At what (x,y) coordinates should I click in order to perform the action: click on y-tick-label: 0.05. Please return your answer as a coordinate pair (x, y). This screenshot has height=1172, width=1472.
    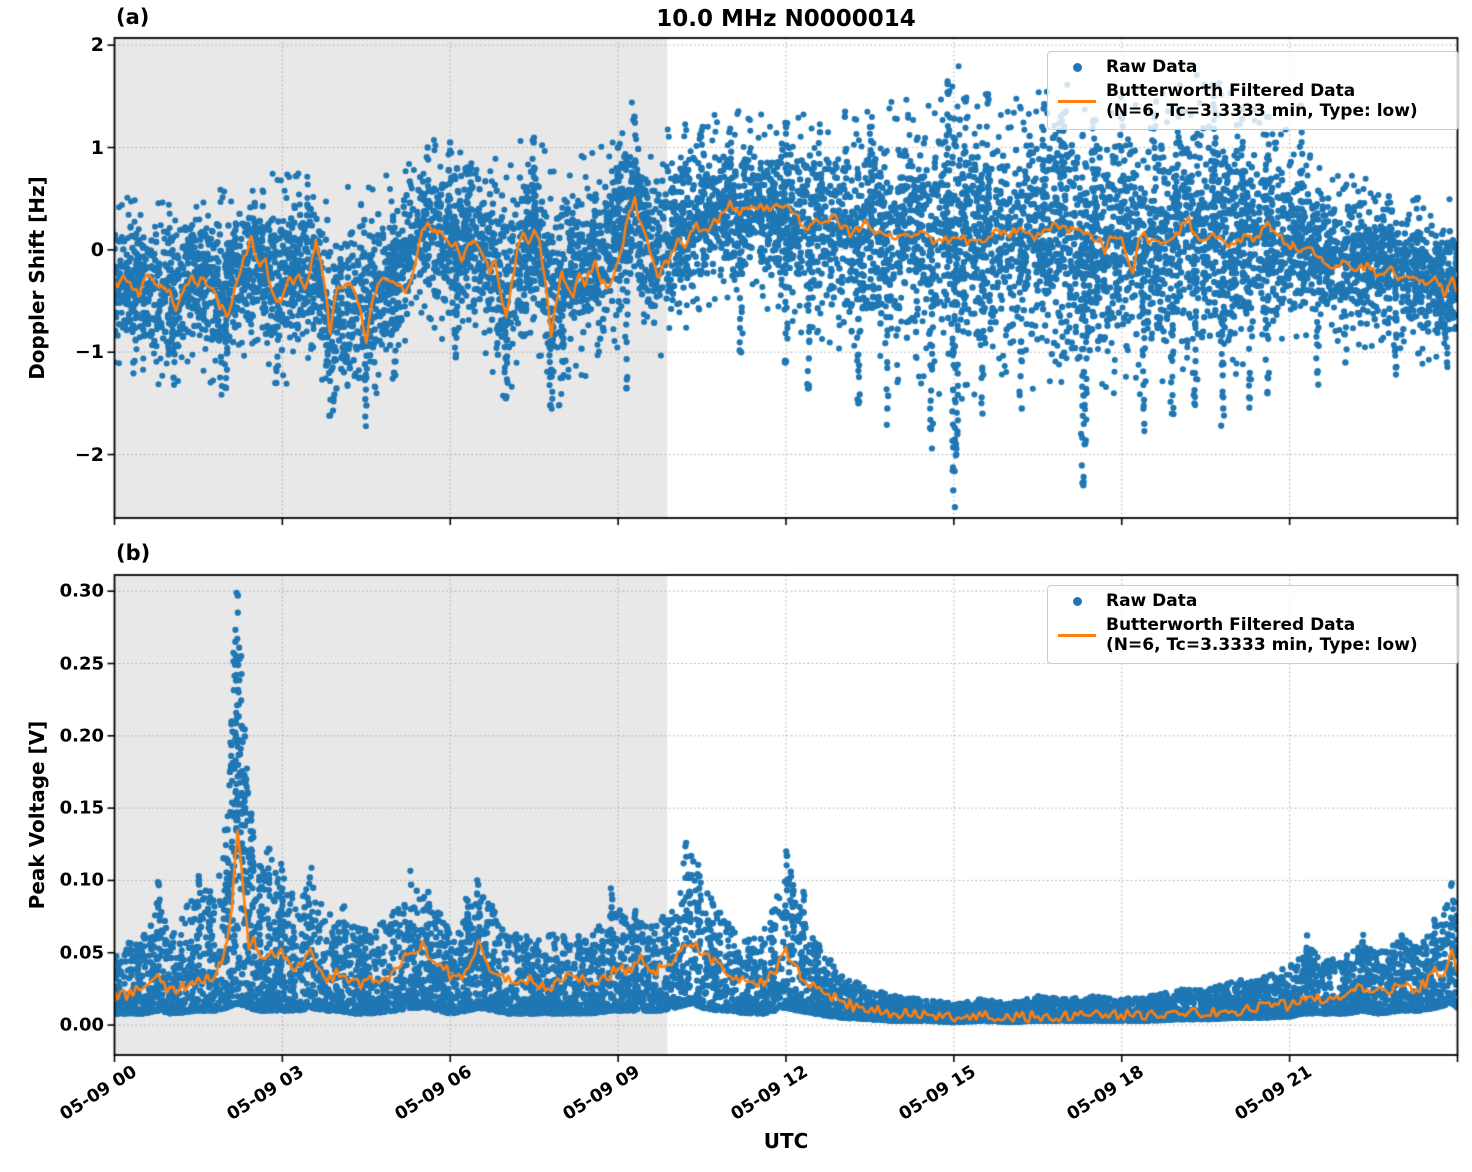
    Looking at the image, I should click on (81, 953).